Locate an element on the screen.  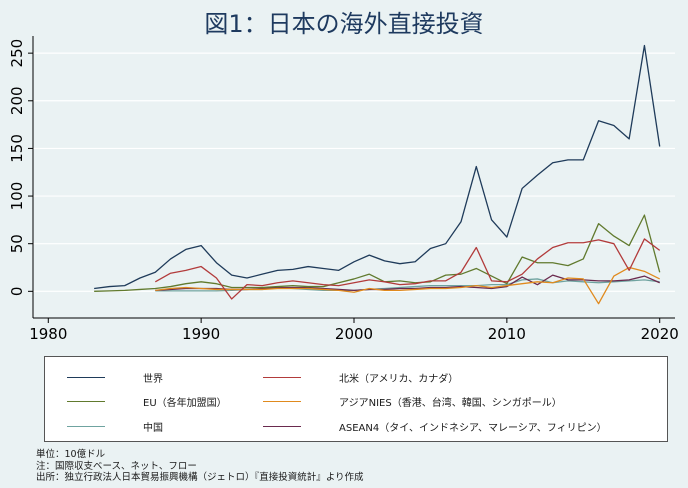
legend-swatch-asean4 is located at coordinates (282, 426).